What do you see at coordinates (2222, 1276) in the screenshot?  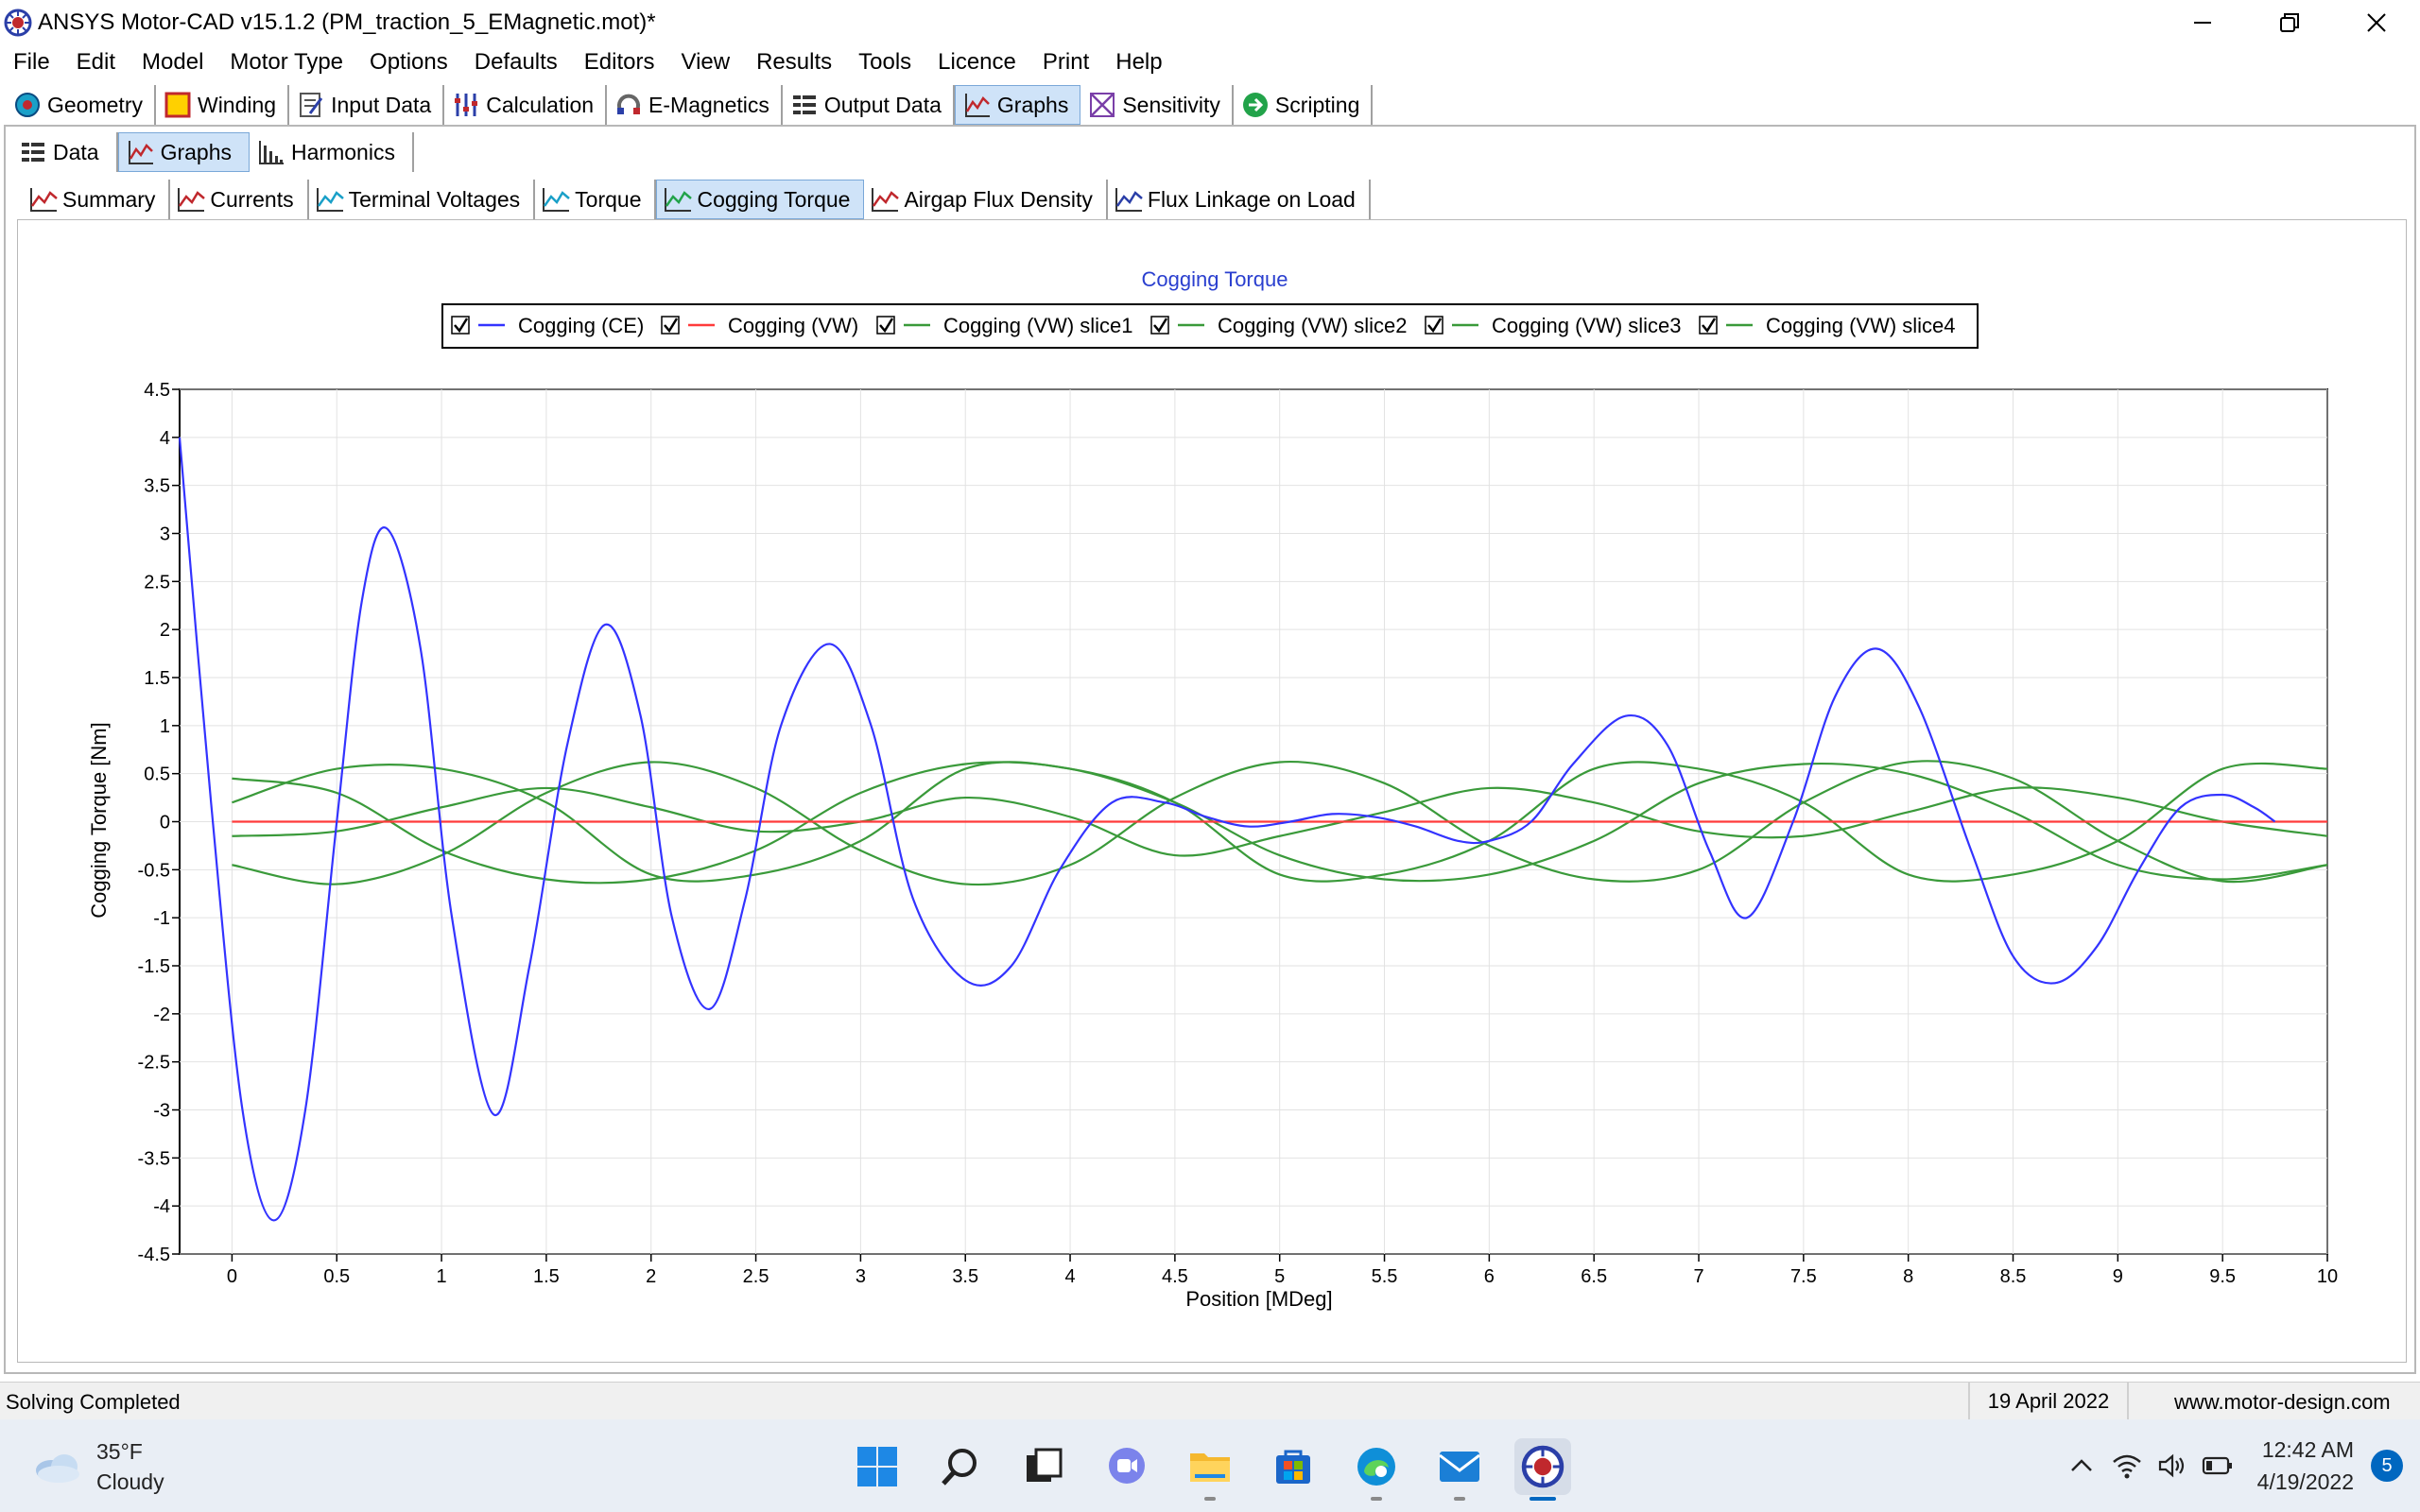 I see `x-tick-label: 9.5` at bounding box center [2222, 1276].